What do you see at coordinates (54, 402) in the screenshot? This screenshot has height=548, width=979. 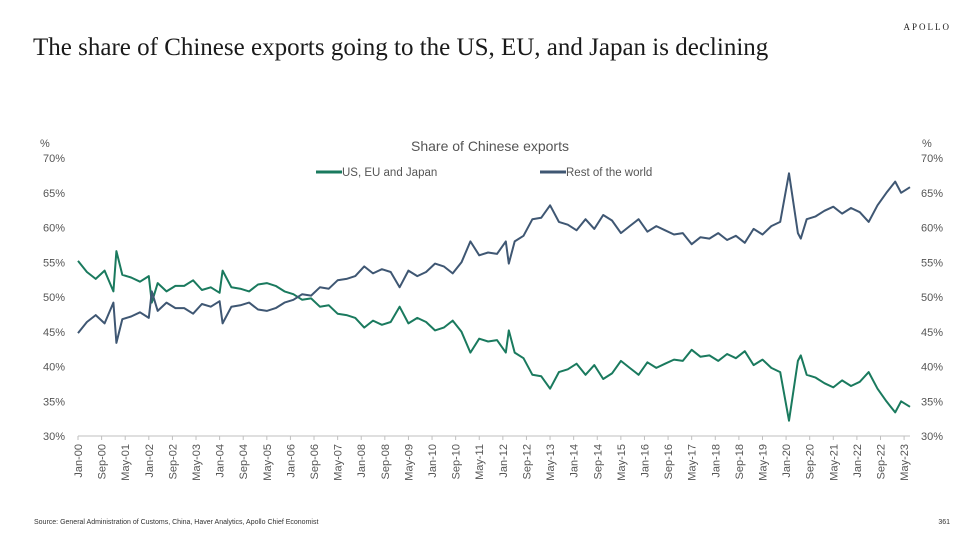 I see `y-tick-label-left: 35%` at bounding box center [54, 402].